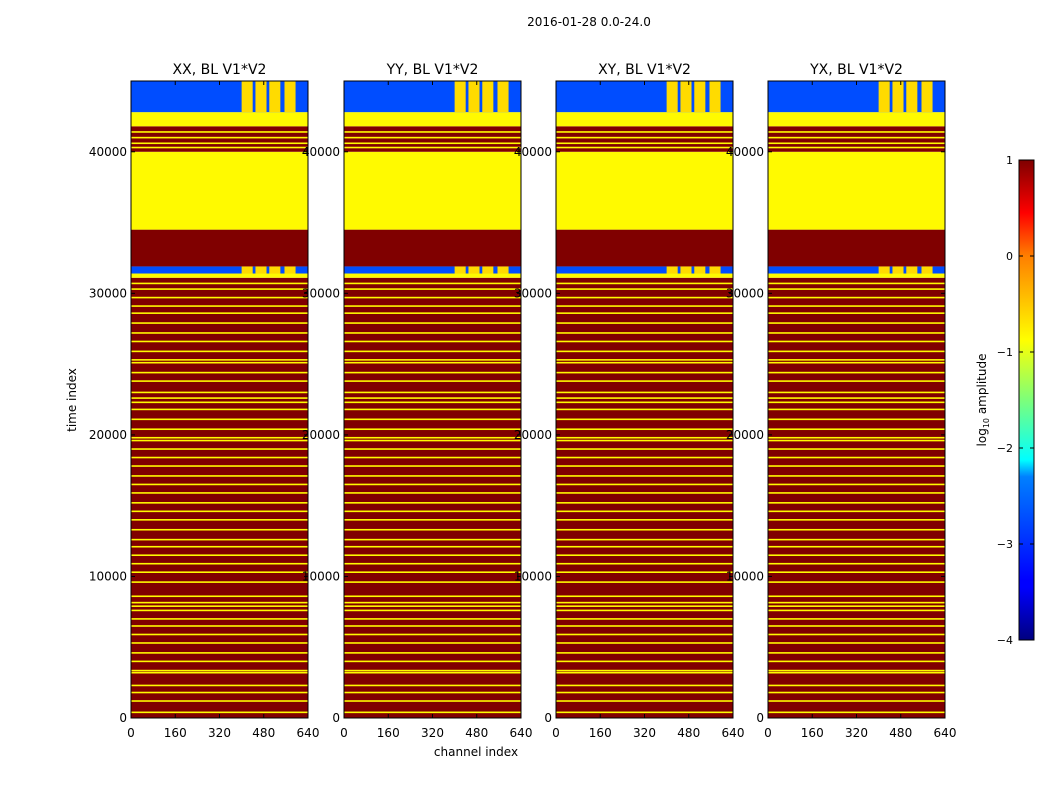 The height and width of the screenshot is (800, 1050). Describe the element at coordinates (600, 733) in the screenshot. I see `x-tick-label: 160` at that location.